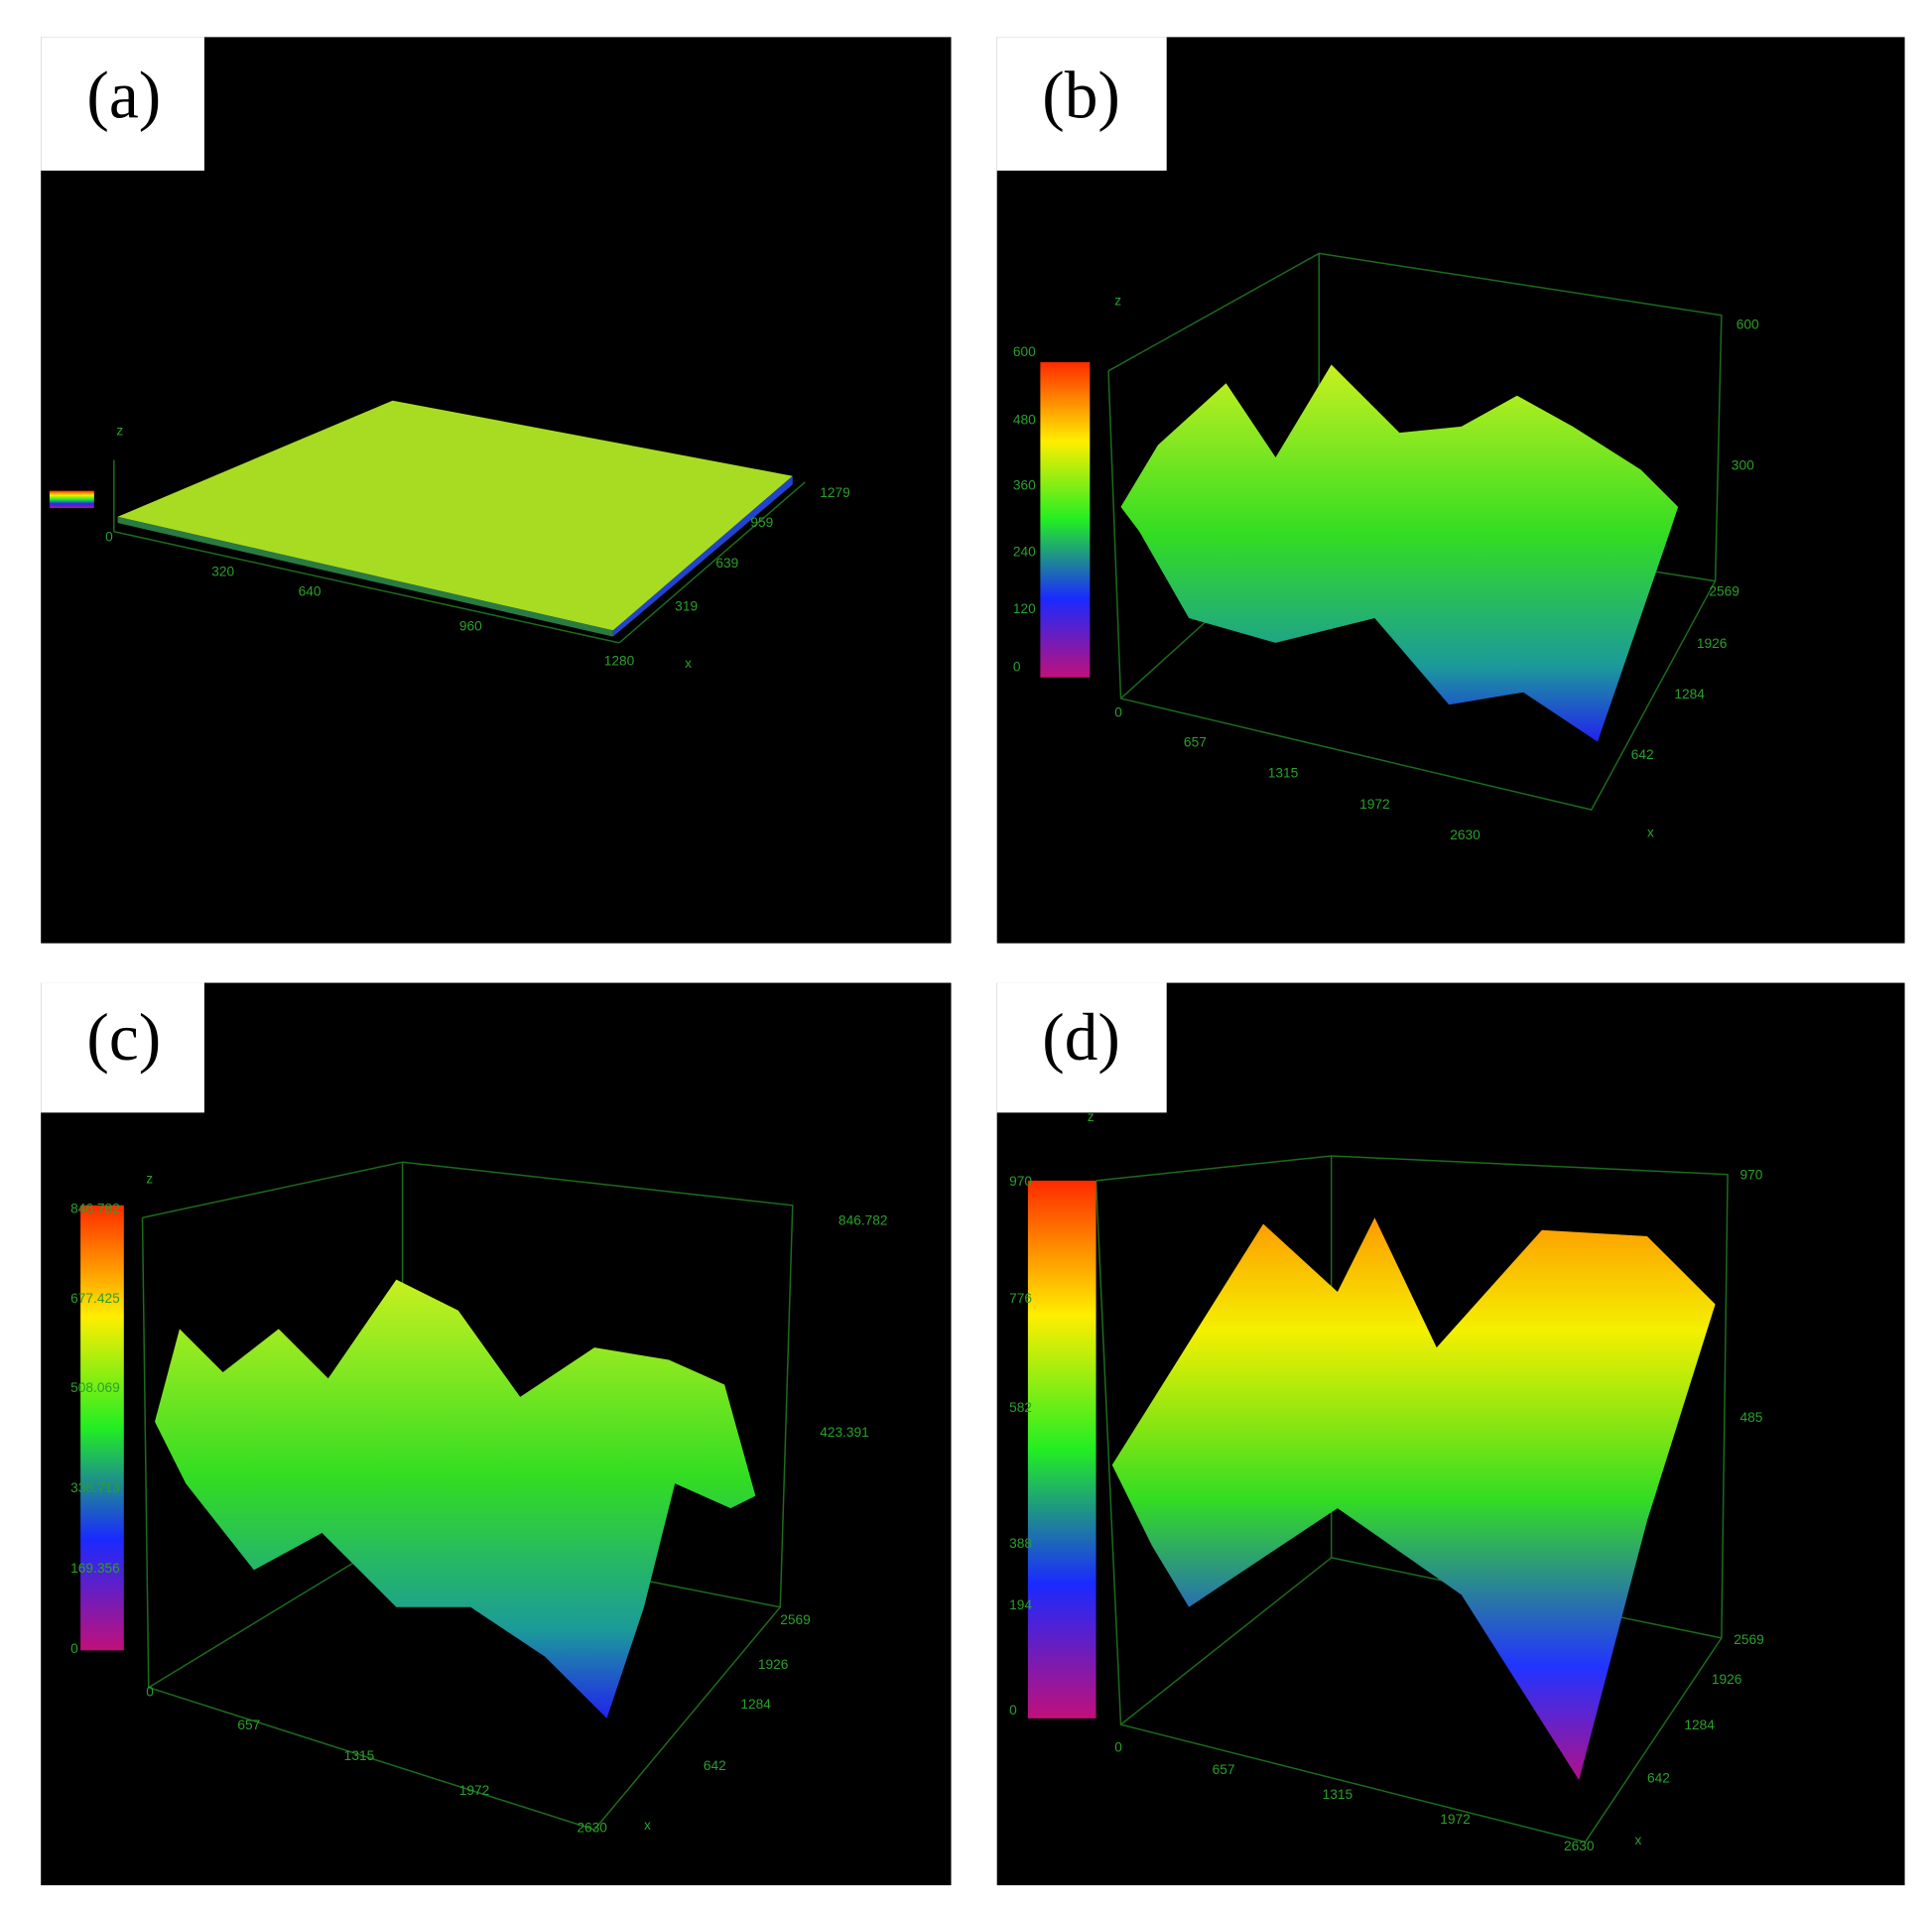  I want to click on colorbar-label: 600, so click(1025, 351).